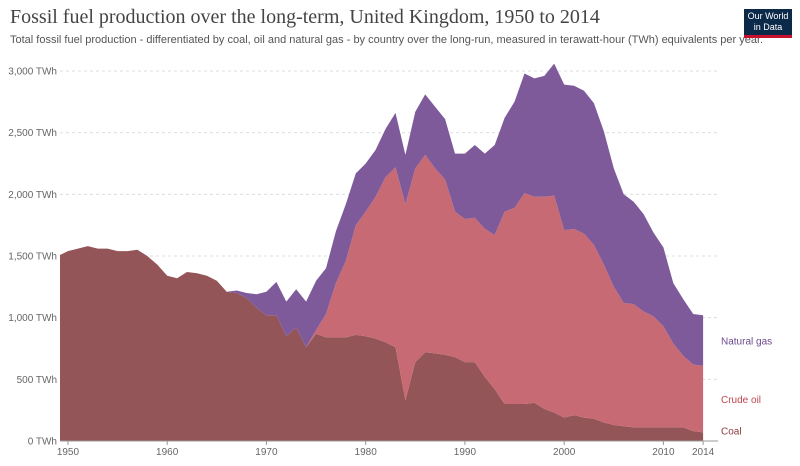 This screenshot has height=466, width=800. I want to click on x-tick-label: 2000, so click(564, 452).